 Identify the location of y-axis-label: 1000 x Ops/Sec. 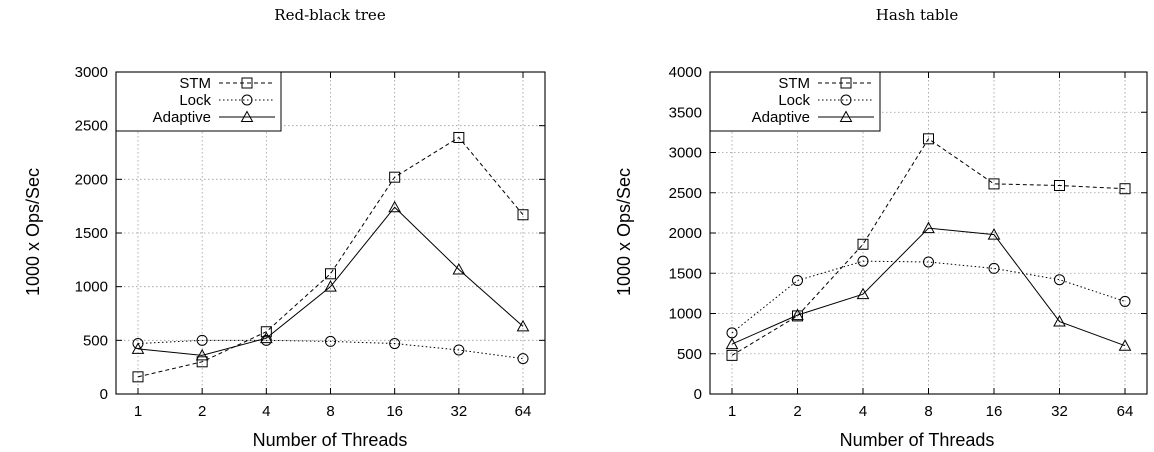
(624, 232).